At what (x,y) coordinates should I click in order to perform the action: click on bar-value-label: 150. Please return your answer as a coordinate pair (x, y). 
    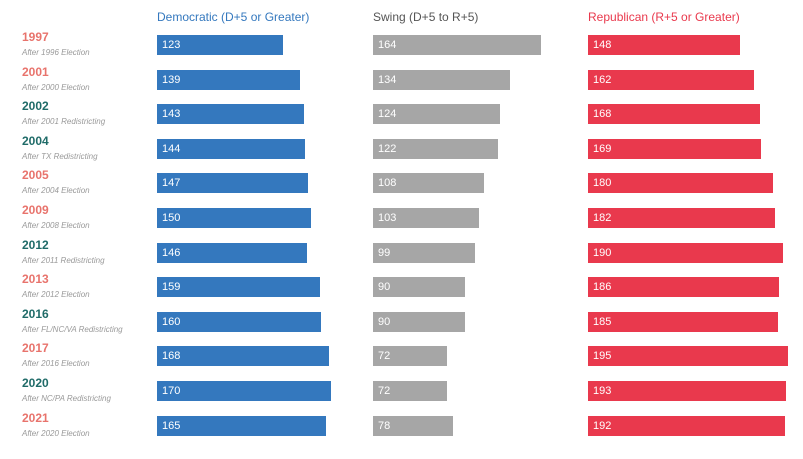
    Looking at the image, I should click on (171, 218).